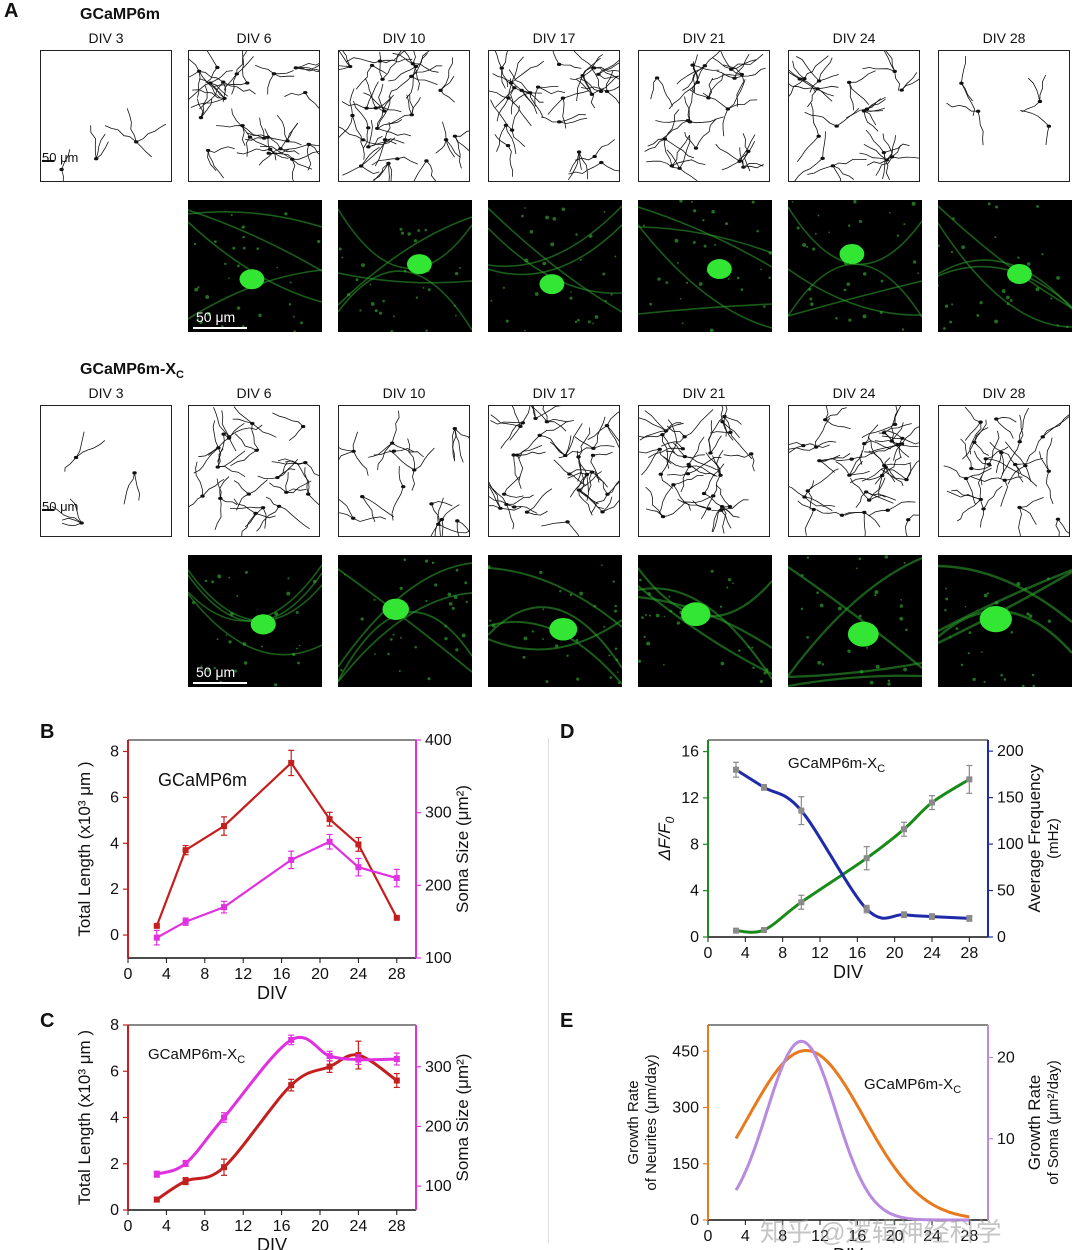 The width and height of the screenshot is (1080, 1250). What do you see at coordinates (202, 780) in the screenshot?
I see `chart-inner-label: GCaMP6m` at bounding box center [202, 780].